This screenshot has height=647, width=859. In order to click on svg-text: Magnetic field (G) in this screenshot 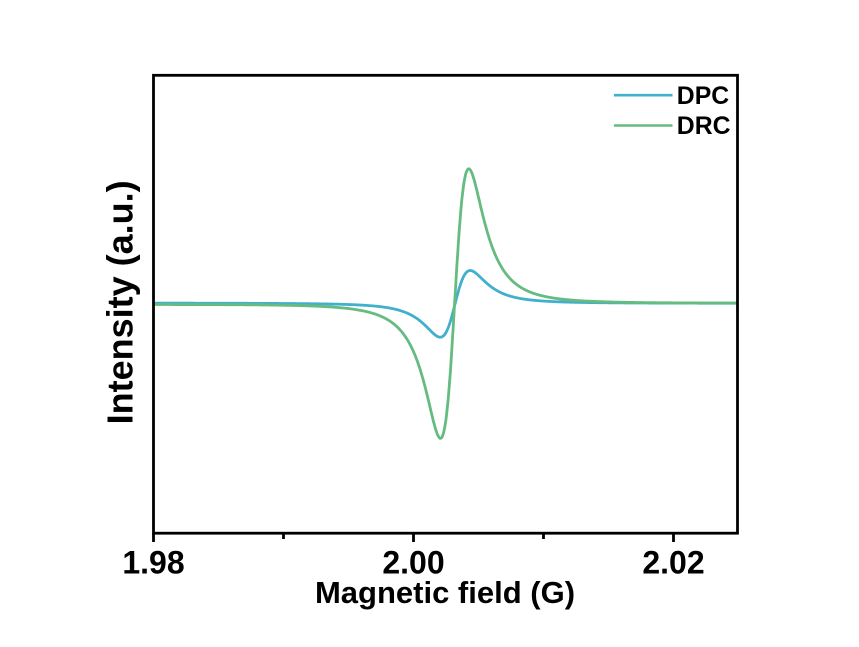, I will do `click(445, 592)`.